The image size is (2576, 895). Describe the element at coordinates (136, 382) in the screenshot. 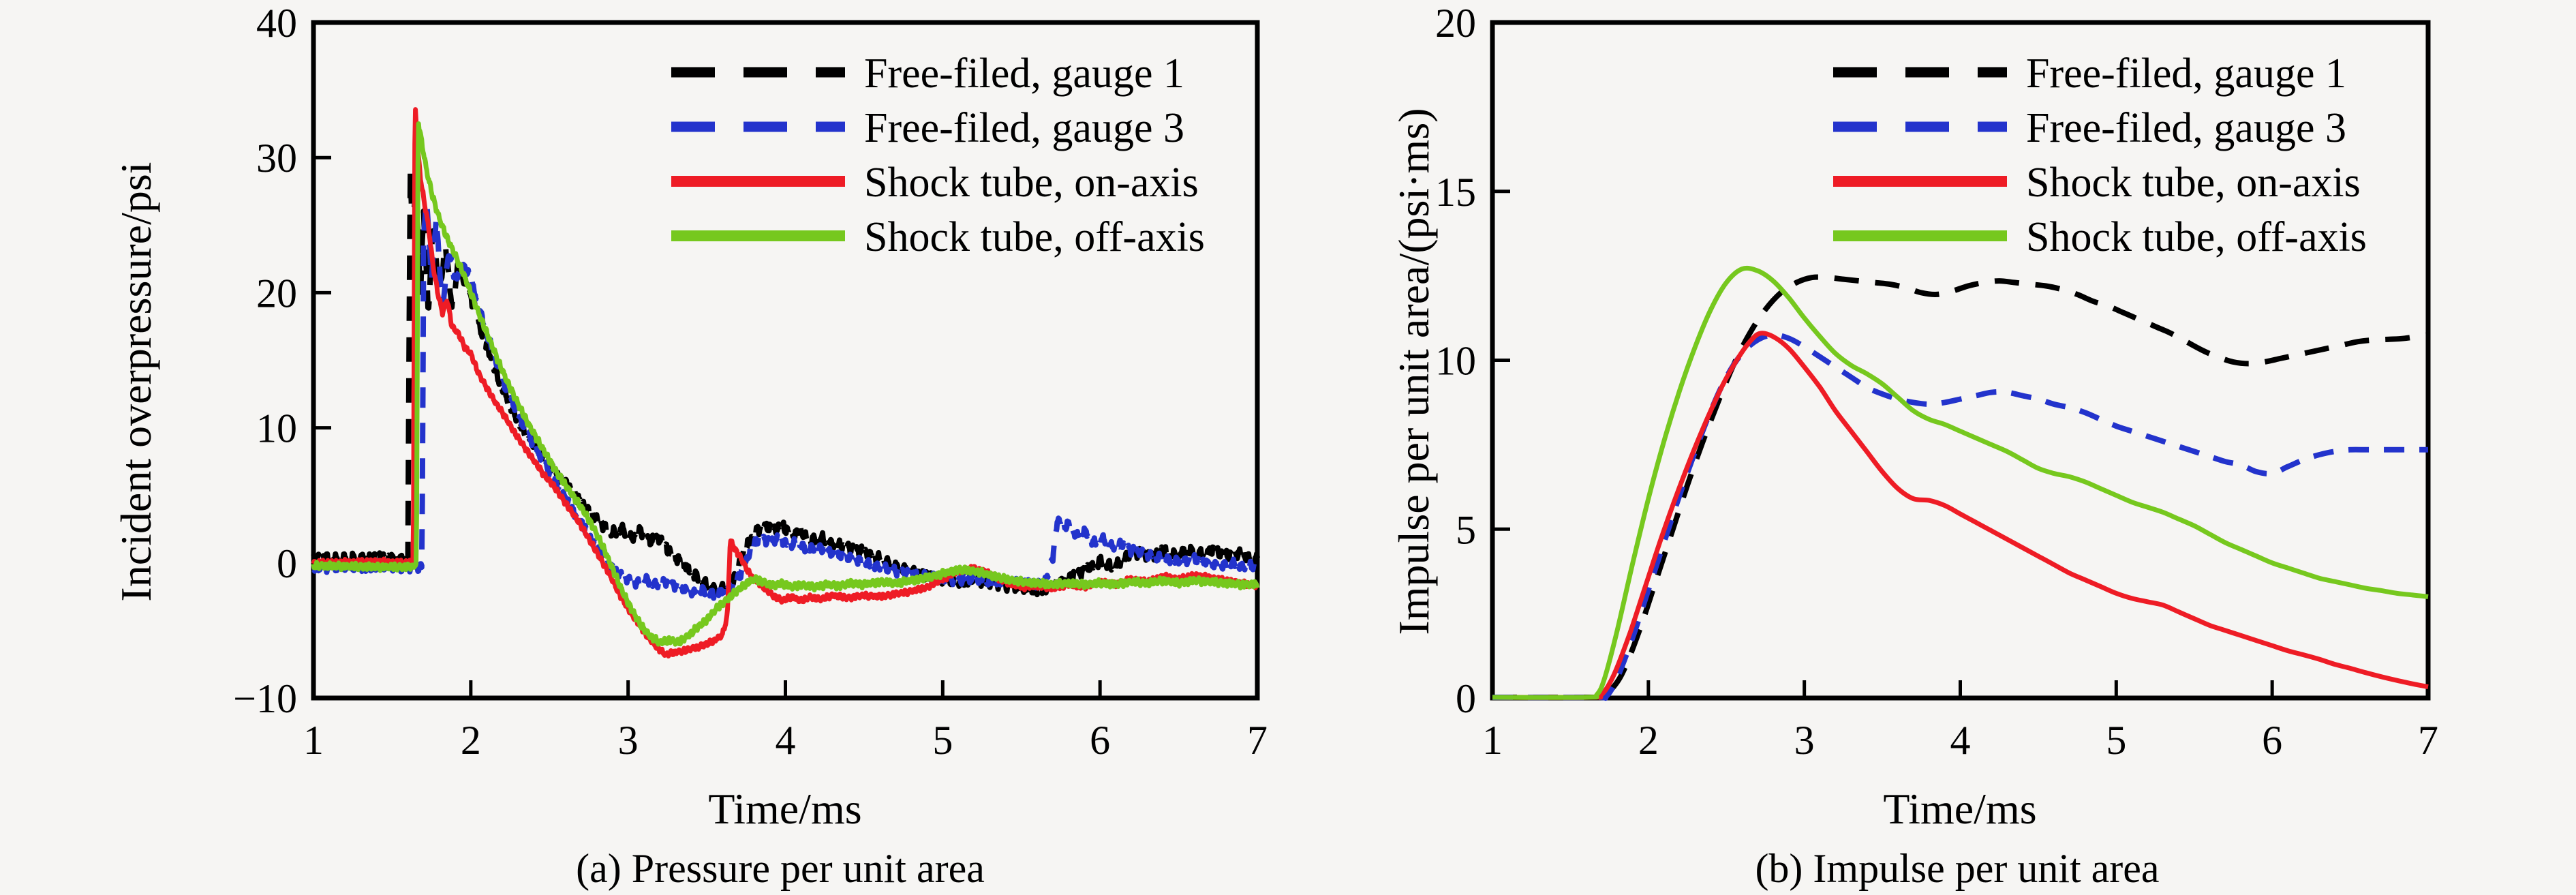

I see `chart-a-ylabel: Incident overpressure/psi` at that location.